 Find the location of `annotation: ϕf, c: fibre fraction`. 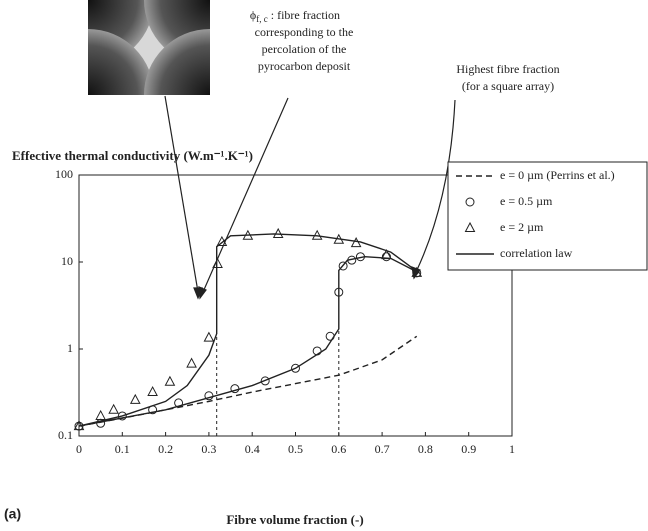

annotation: ϕf, c: fibre fraction is located at coordinates (295, 16).